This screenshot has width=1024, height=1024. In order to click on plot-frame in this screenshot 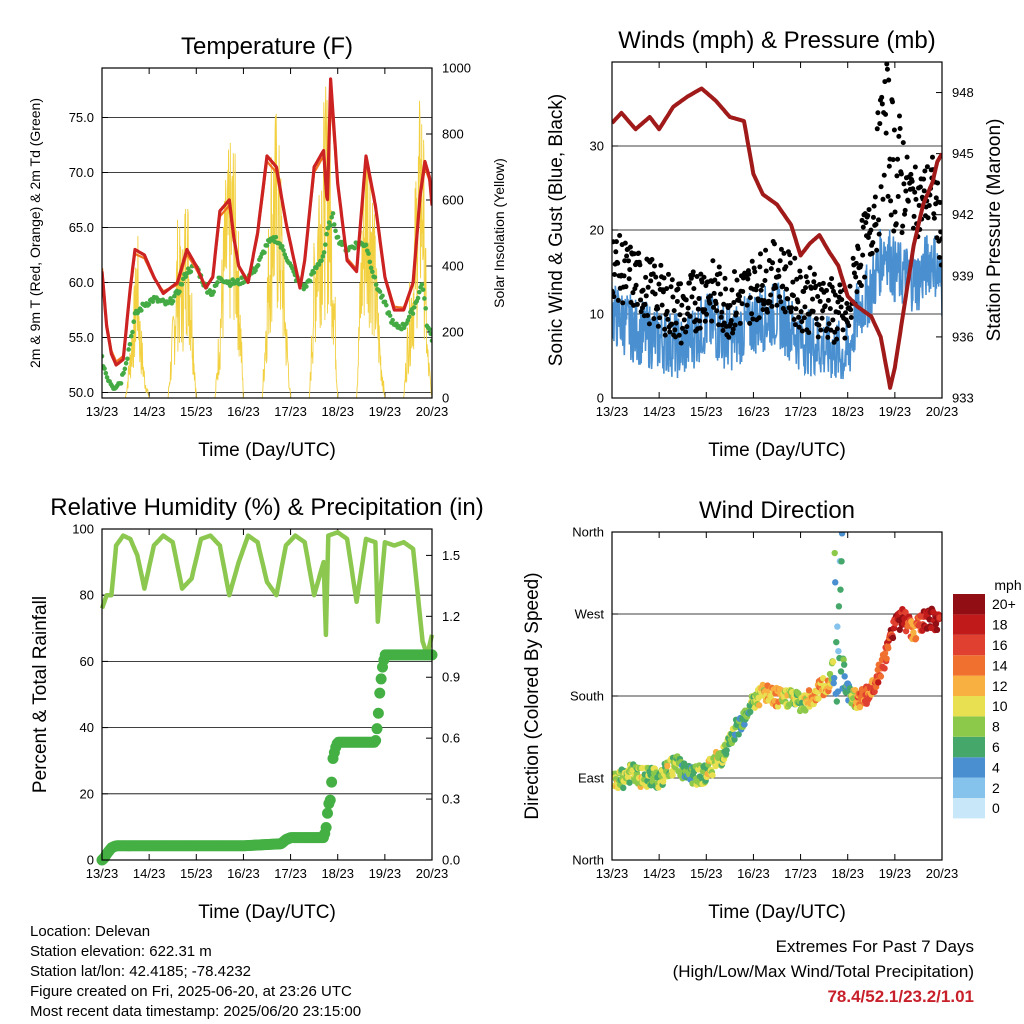, I will do `click(267, 233)`.